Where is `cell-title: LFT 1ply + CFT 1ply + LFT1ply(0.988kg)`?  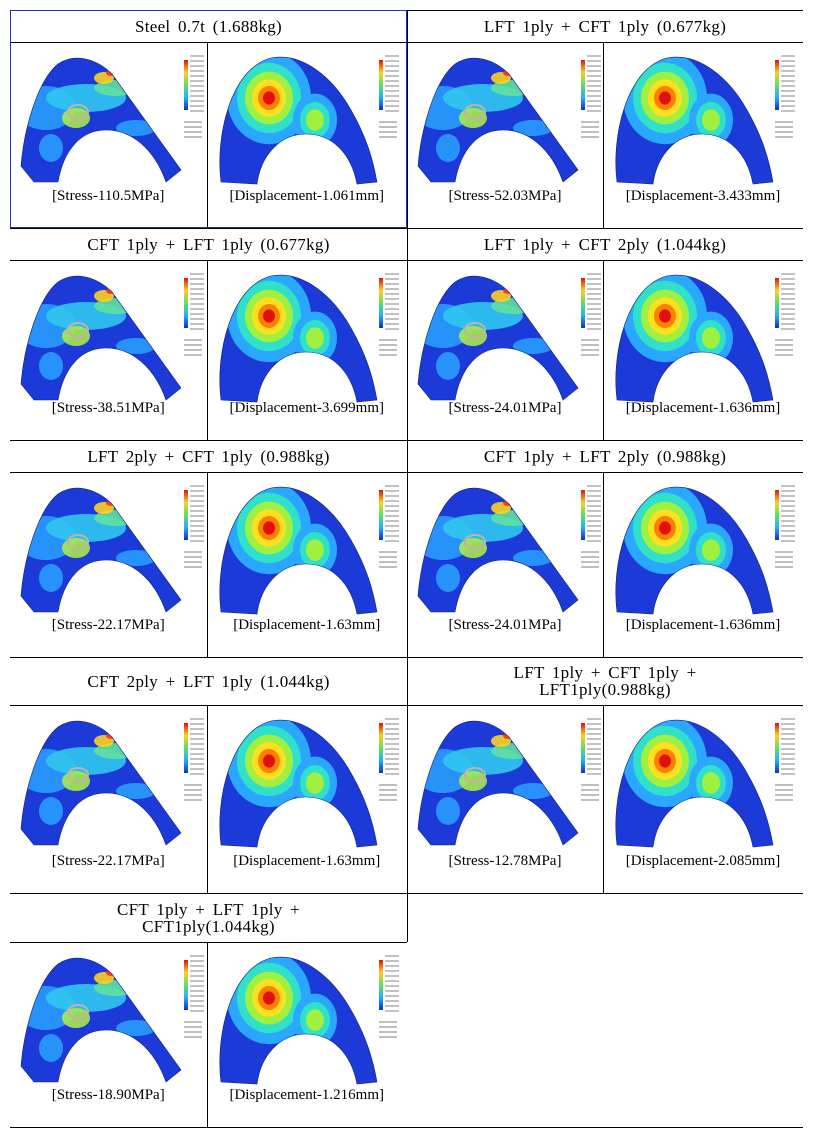 cell-title: LFT 1ply + CFT 1ply + LFT1ply(0.988kg) is located at coordinates (605, 681).